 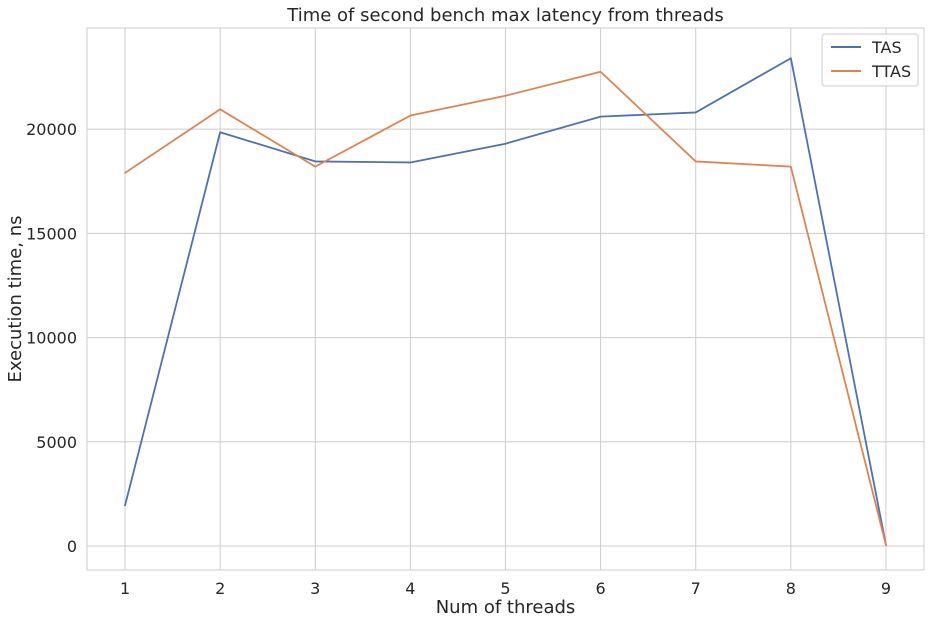 What do you see at coordinates (56, 442) in the screenshot?
I see `y-tick-label: 5000` at bounding box center [56, 442].